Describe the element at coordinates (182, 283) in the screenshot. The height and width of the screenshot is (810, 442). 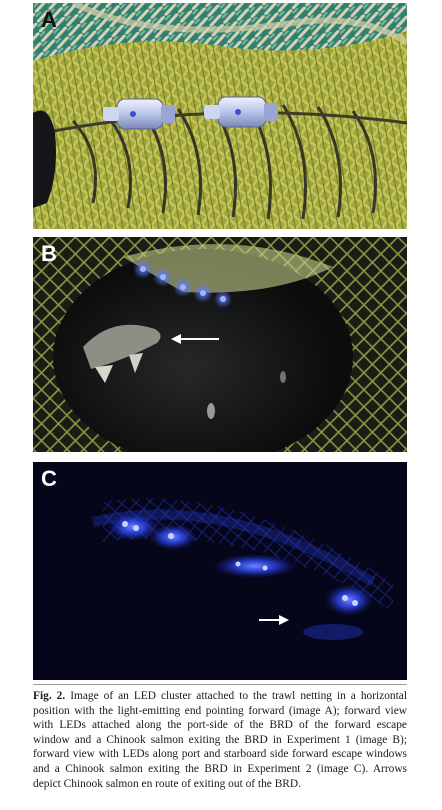
I see `led-row-b` at that location.